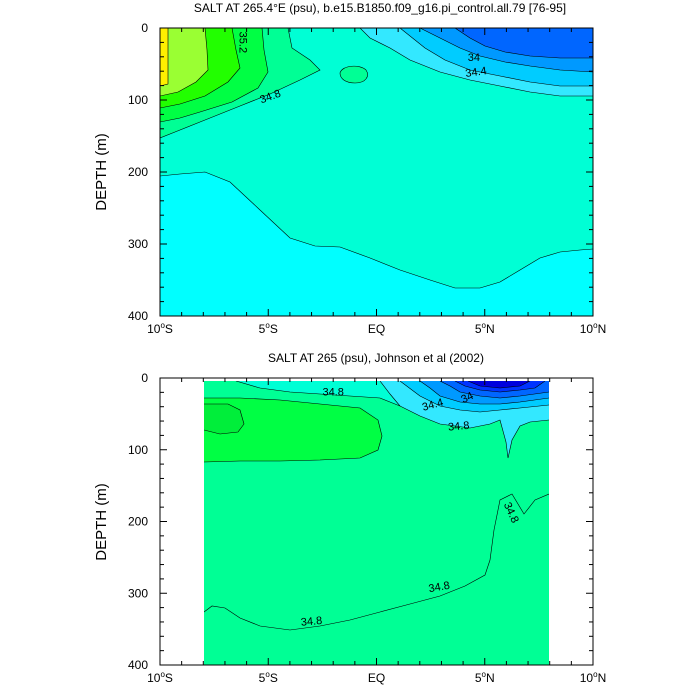  I want to click on panel-1-ylabel: DEPTH (m), so click(101, 172).